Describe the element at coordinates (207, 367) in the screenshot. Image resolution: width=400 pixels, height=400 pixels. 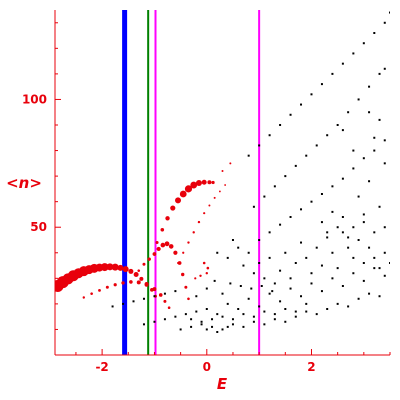
I see `x-tick-label-0: 0` at that location.